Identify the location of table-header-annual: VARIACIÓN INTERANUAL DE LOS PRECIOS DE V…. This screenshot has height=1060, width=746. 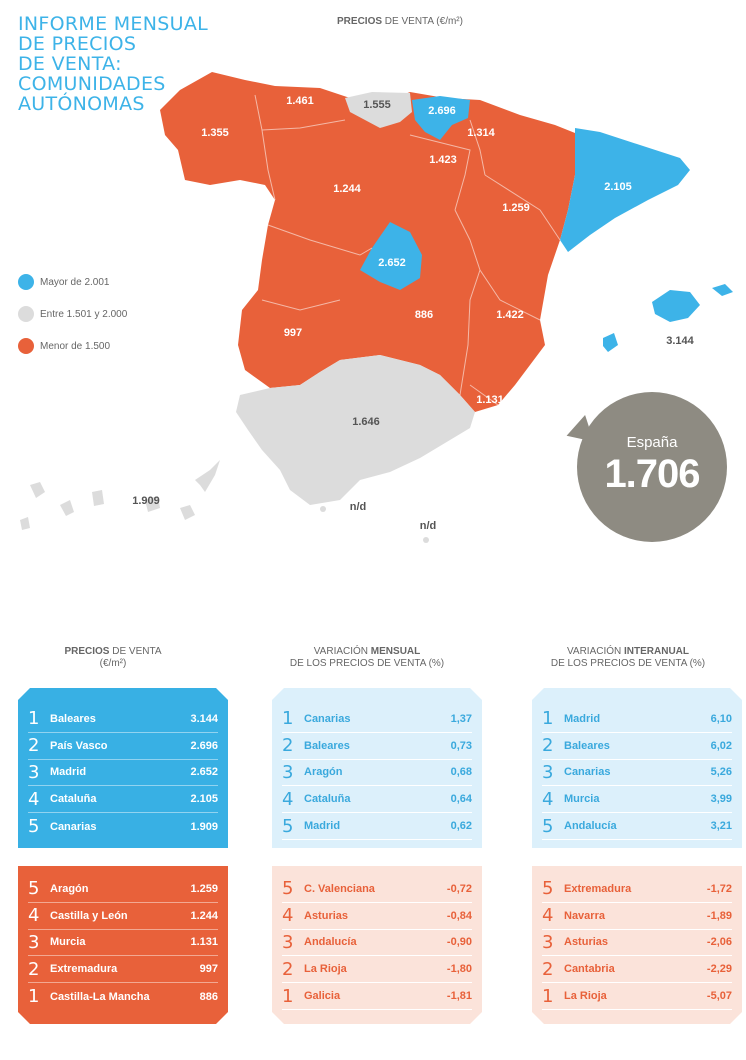
(628, 658).